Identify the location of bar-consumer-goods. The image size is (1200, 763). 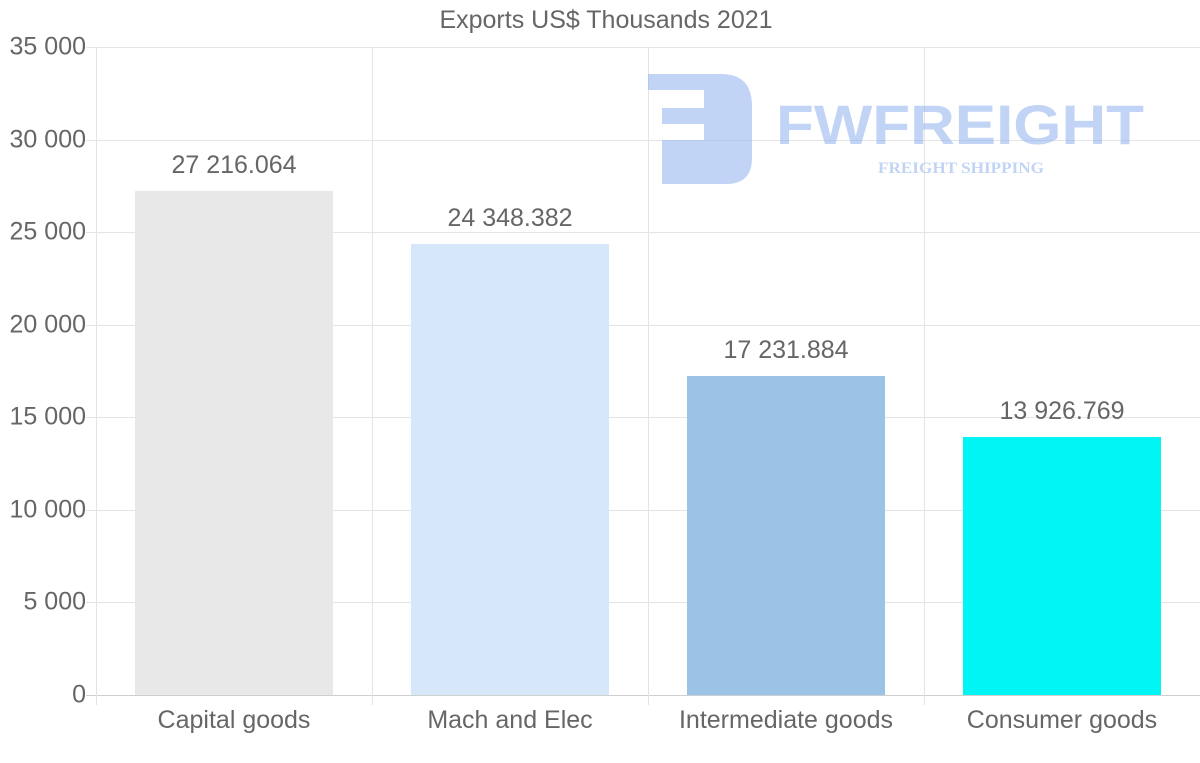
(1062, 566).